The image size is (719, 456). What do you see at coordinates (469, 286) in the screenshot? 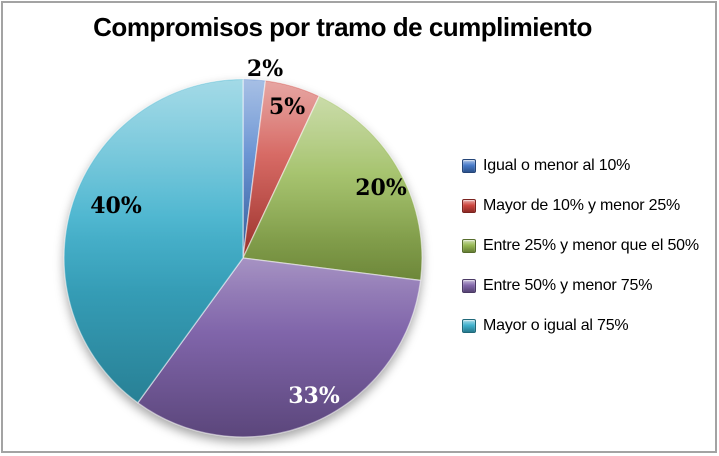
I see `legend-marker-purple-icon` at bounding box center [469, 286].